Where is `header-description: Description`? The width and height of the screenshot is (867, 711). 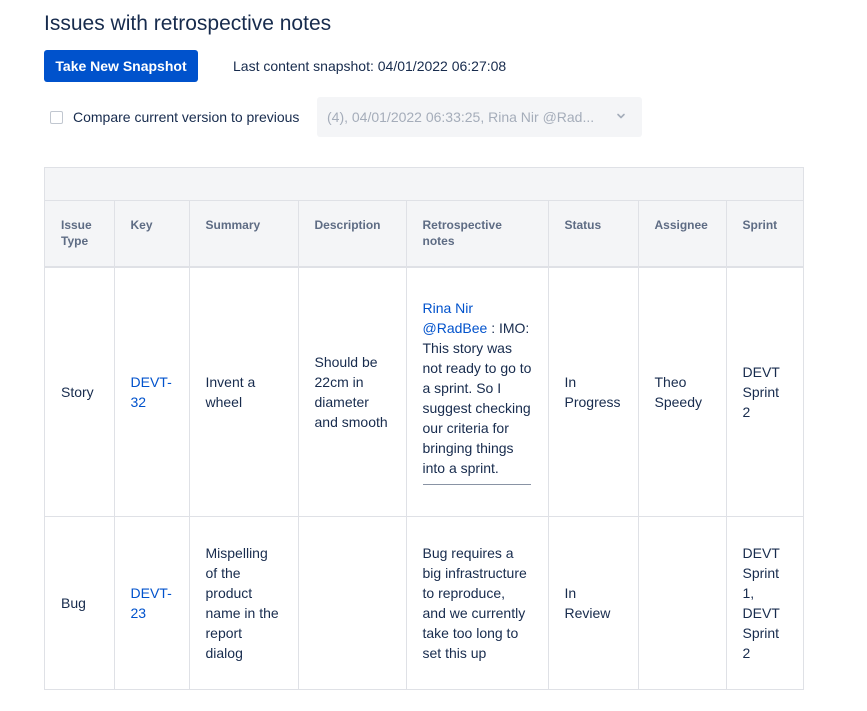 header-description: Description is located at coordinates (352, 234).